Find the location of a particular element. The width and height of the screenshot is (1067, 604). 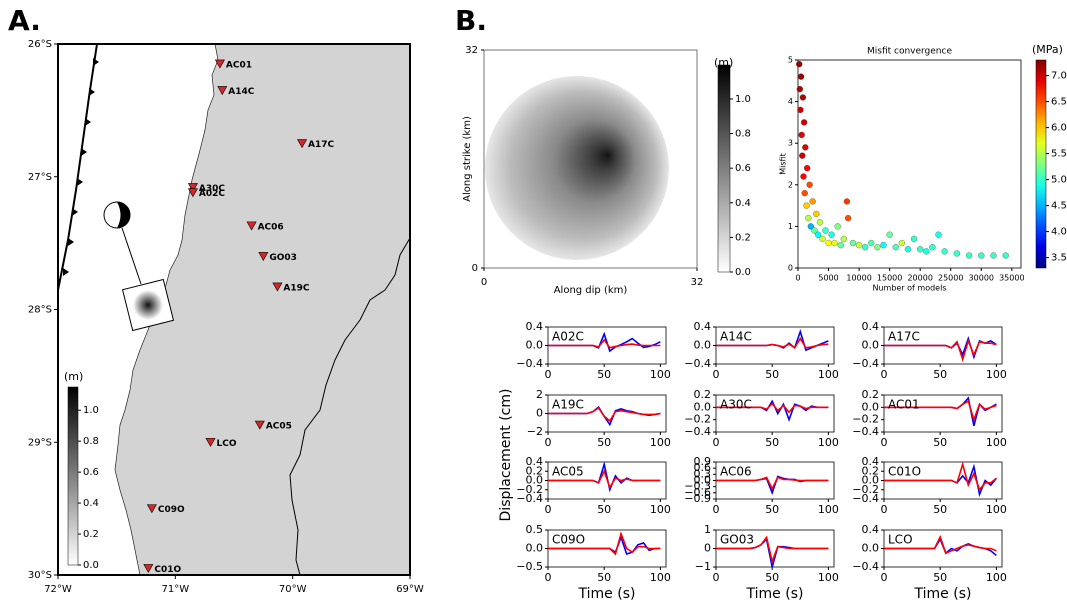

y-tick-label: −0.9 is located at coordinates (697, 498).